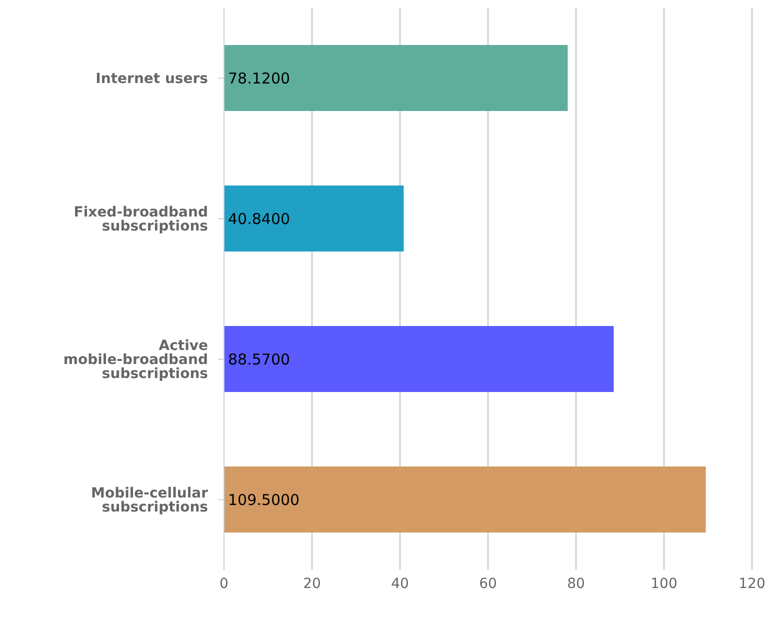  Describe the element at coordinates (135, 360) in the screenshot. I see `y-tick-label: Active mobile-broadband subscriptions` at that location.